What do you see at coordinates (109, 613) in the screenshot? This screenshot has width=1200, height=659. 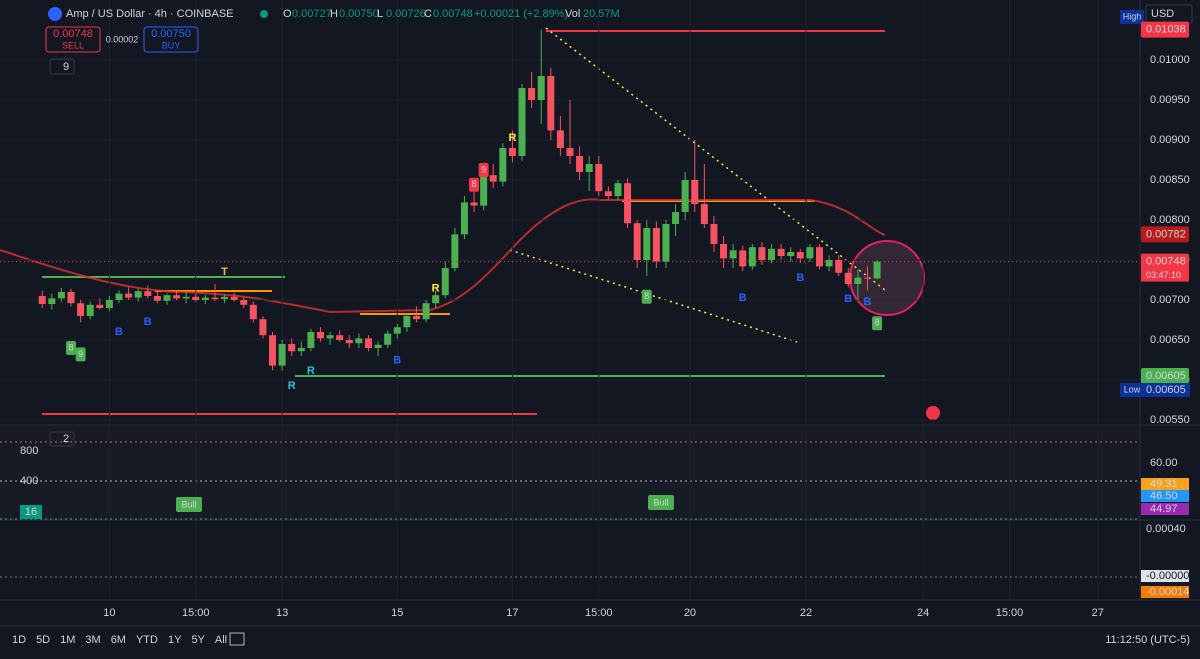 I see `x-tick-label: 10` at bounding box center [109, 613].